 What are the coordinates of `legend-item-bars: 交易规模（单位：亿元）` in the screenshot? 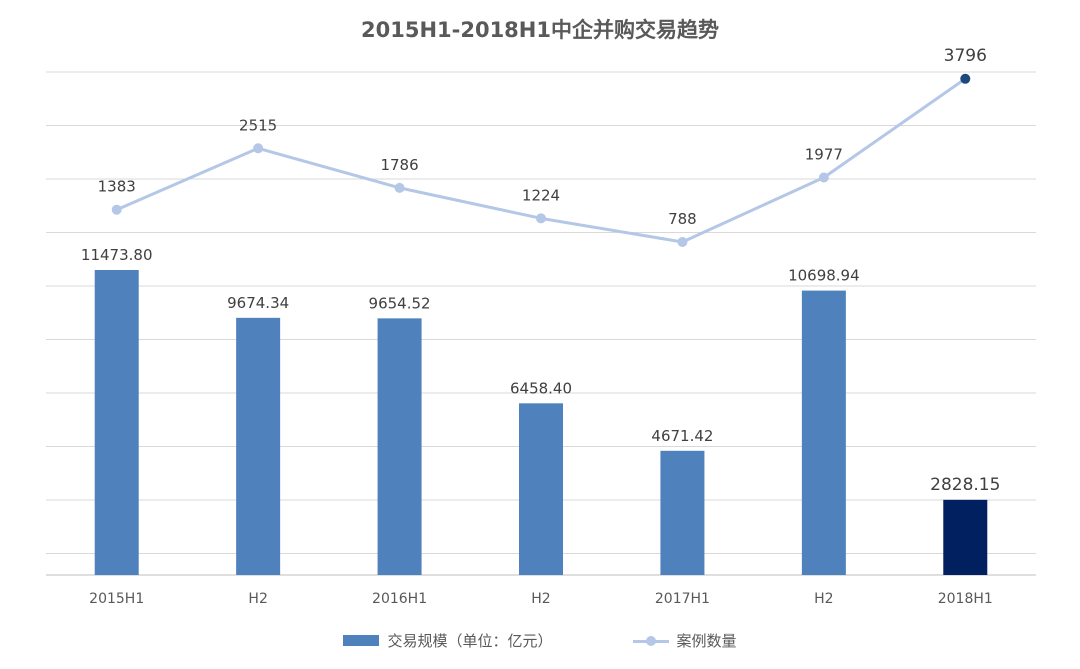 It's located at (448, 640).